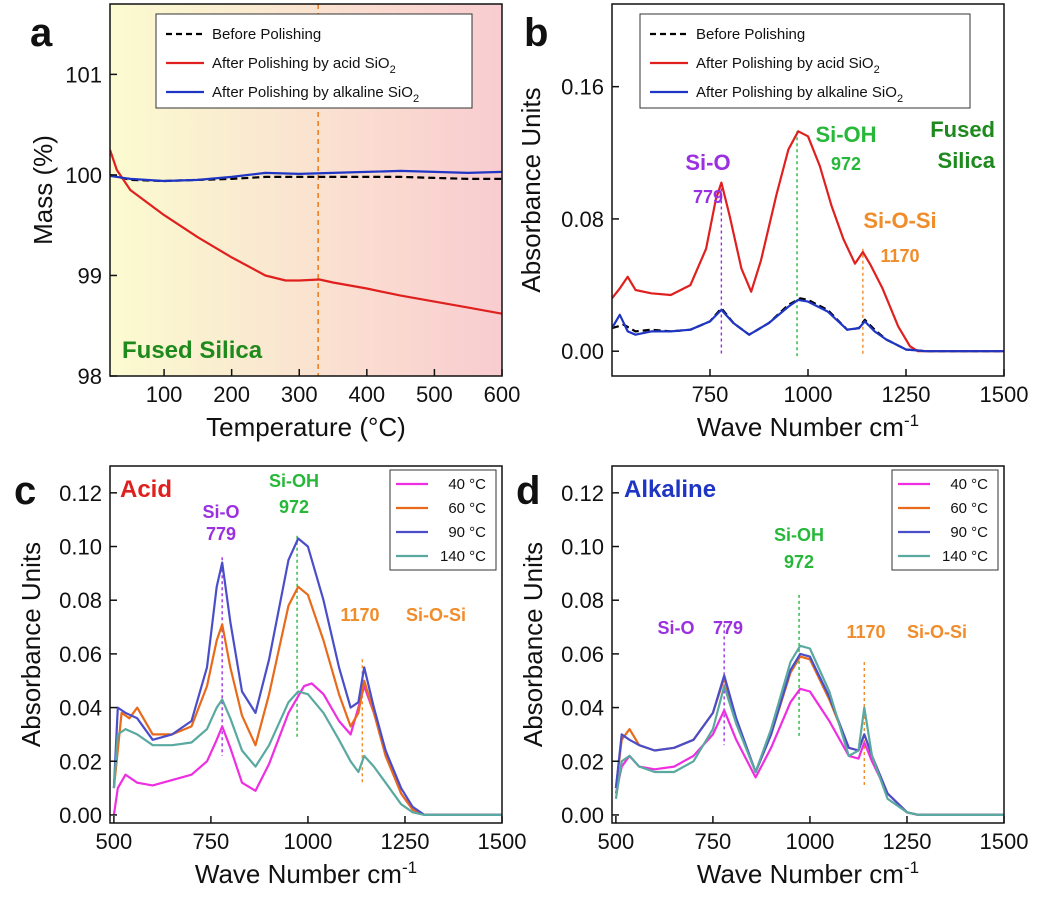 The height and width of the screenshot is (915, 1039). Describe the element at coordinates (467, 508) in the screenshot. I see `legend-label: 60 °C` at that location.